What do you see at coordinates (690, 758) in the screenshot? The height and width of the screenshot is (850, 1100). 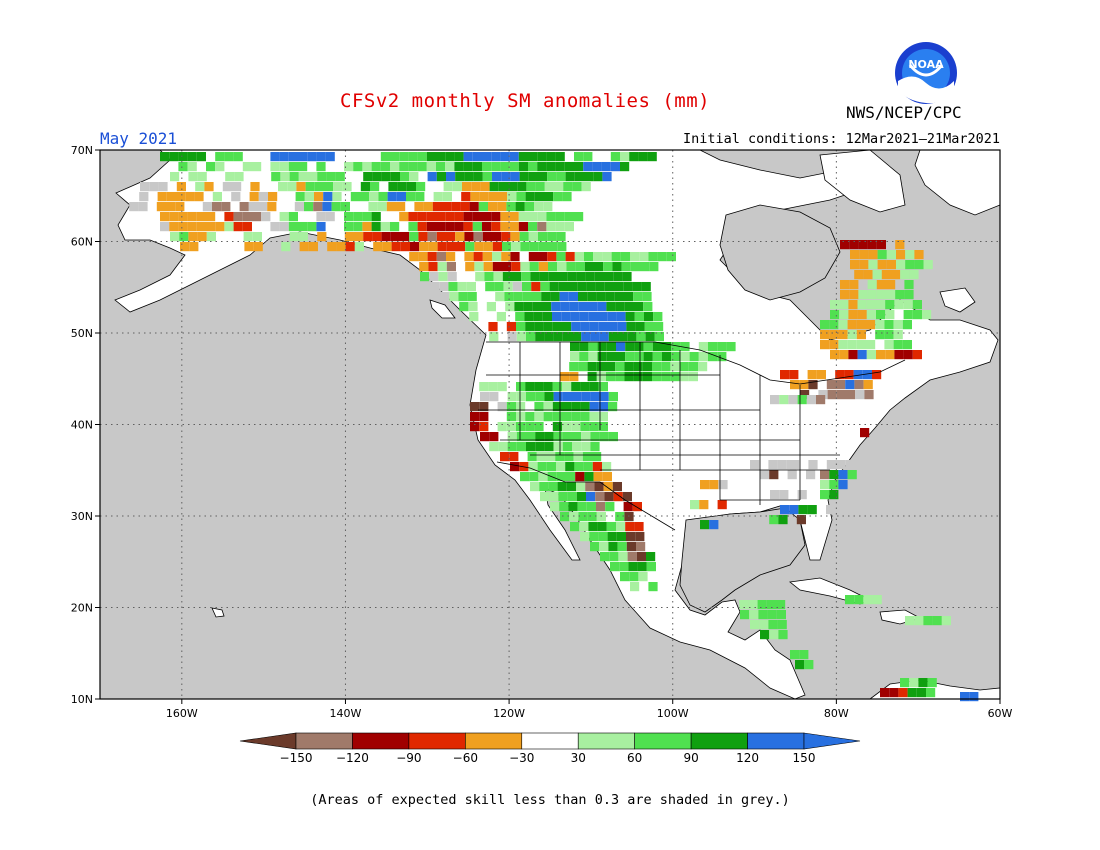 I see `colorbar-tick-label: 90` at bounding box center [690, 758].